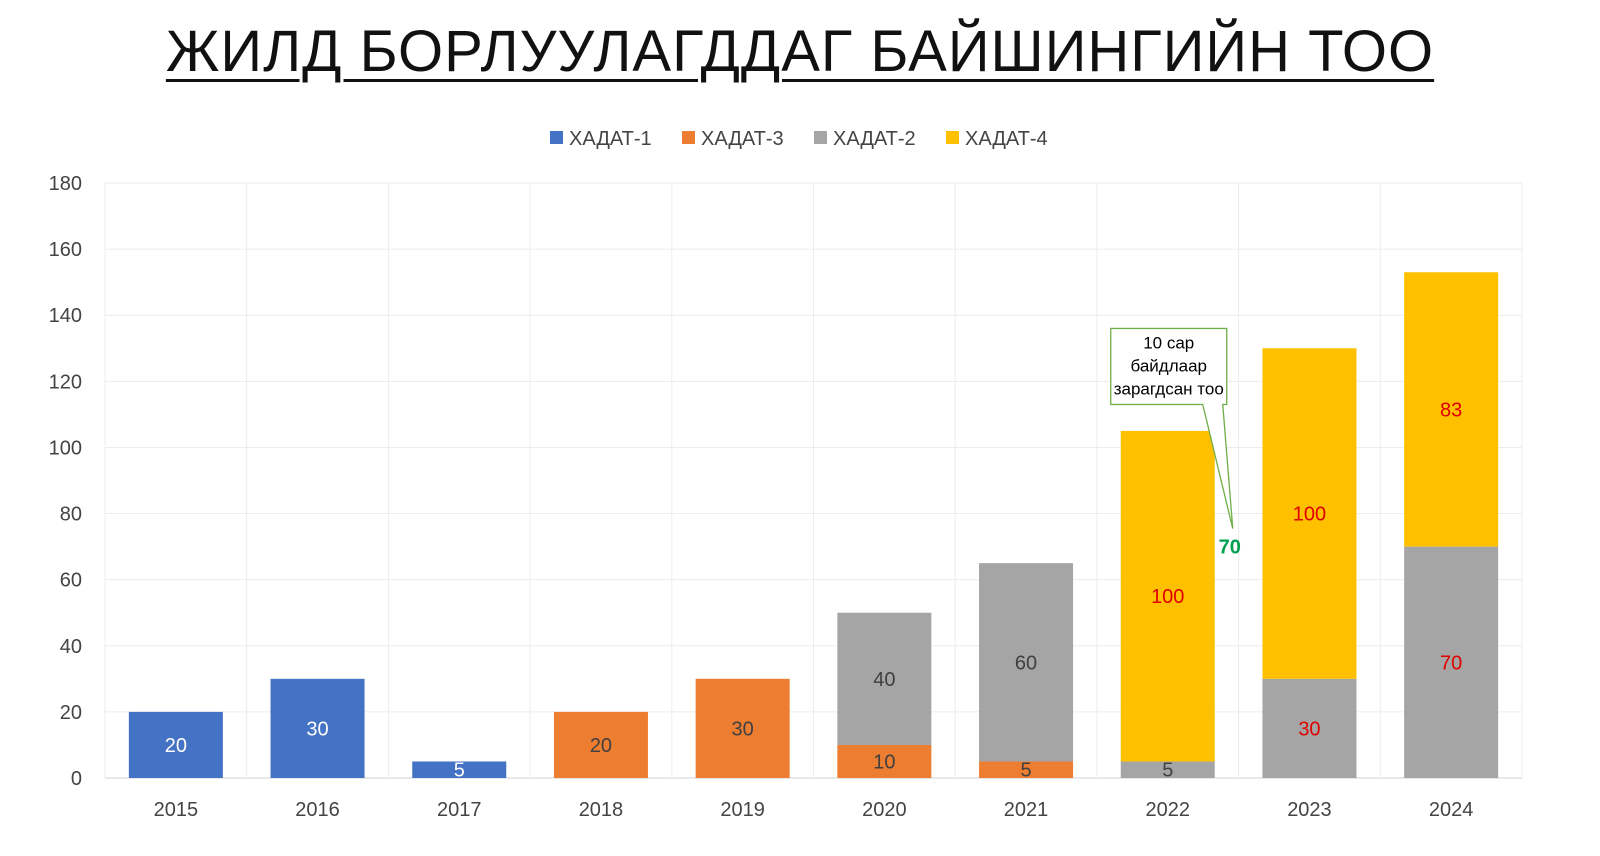 This screenshot has height=856, width=1600. What do you see at coordinates (601, 810) in the screenshot?
I see `x-tick-label: 2018` at bounding box center [601, 810].